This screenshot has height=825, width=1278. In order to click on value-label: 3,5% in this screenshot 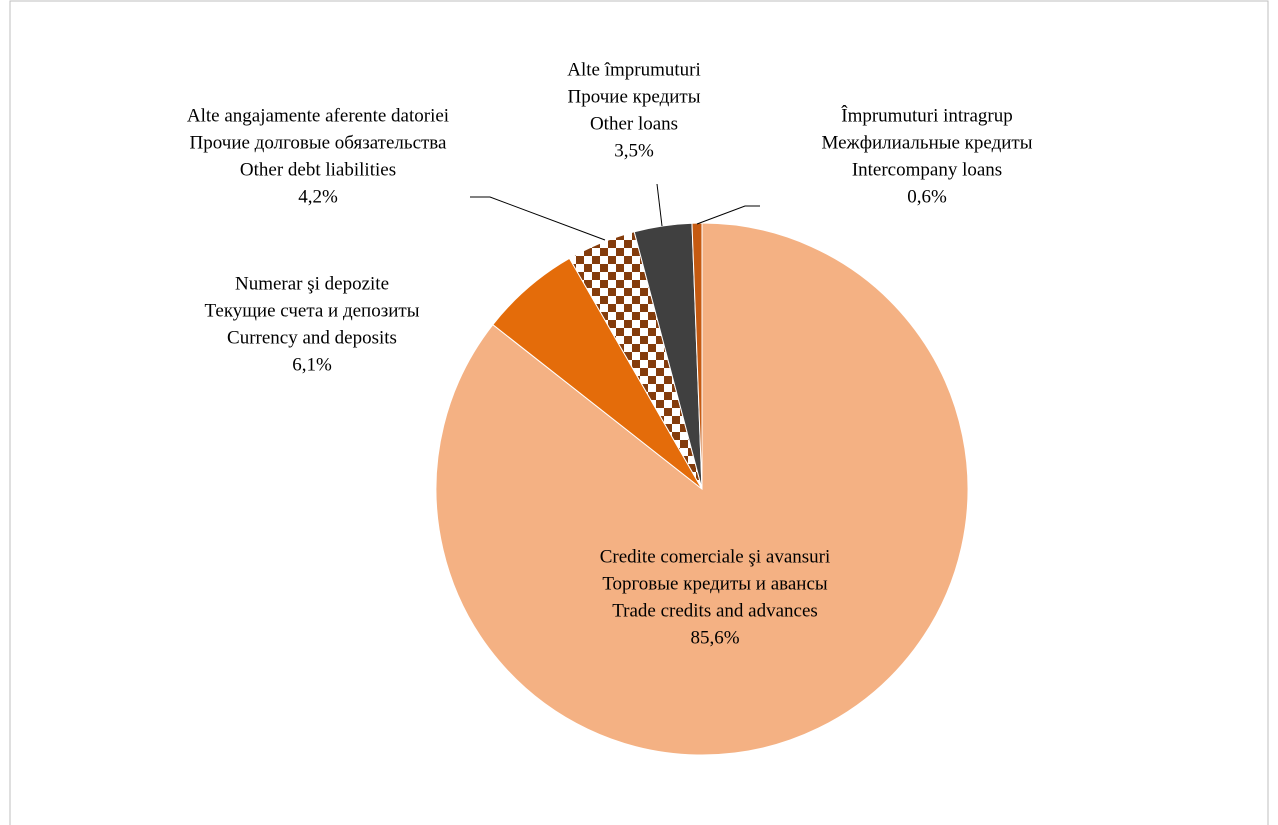, I will do `click(634, 150)`.